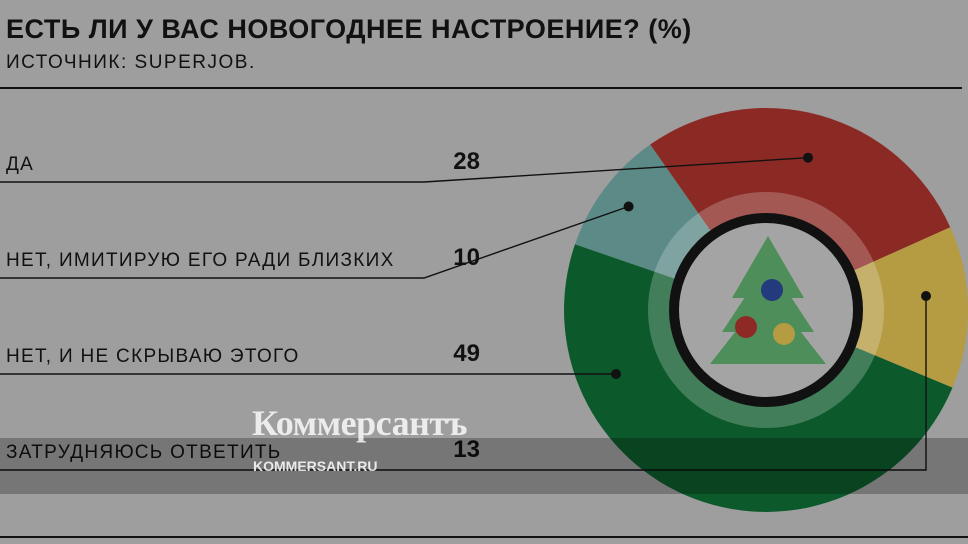 The image size is (968, 544). I want to click on leader-dot-hard-to-say, so click(926, 296).